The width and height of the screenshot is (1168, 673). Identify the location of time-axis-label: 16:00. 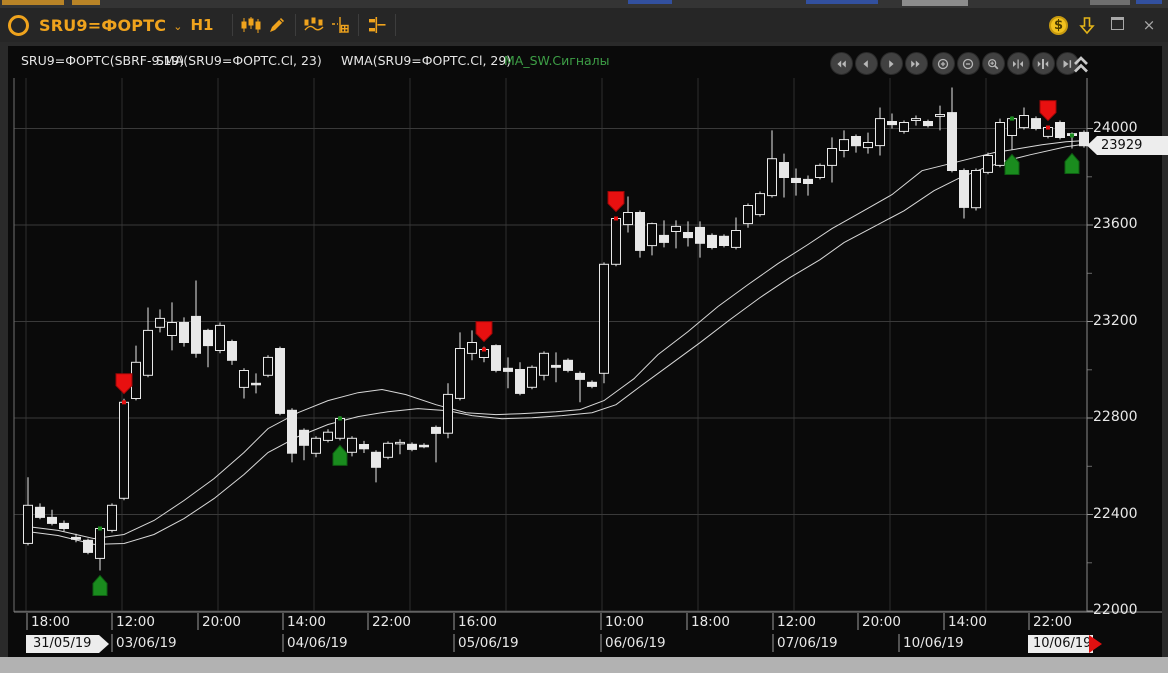
(477, 622).